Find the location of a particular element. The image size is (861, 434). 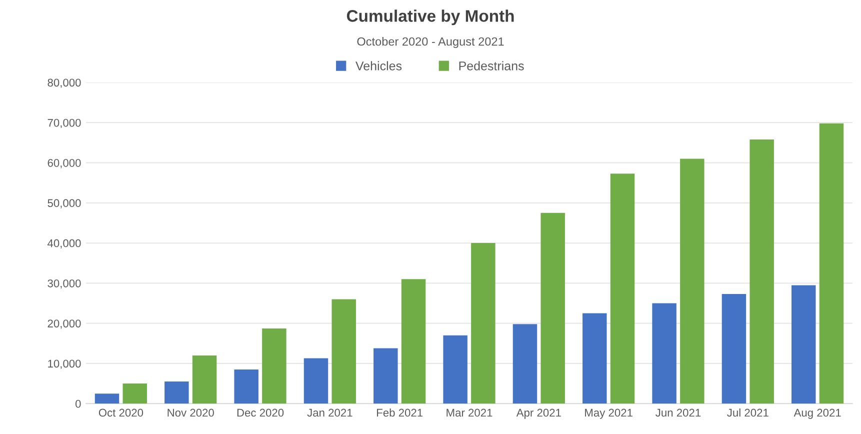

y-tick-label: 80,000 is located at coordinates (64, 83).